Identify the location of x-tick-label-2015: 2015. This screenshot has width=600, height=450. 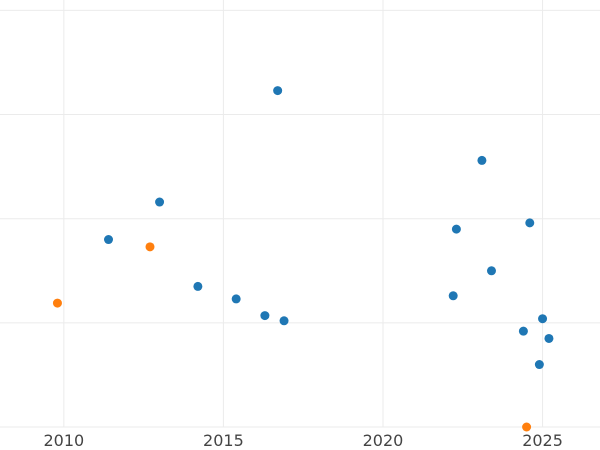
(223, 440).